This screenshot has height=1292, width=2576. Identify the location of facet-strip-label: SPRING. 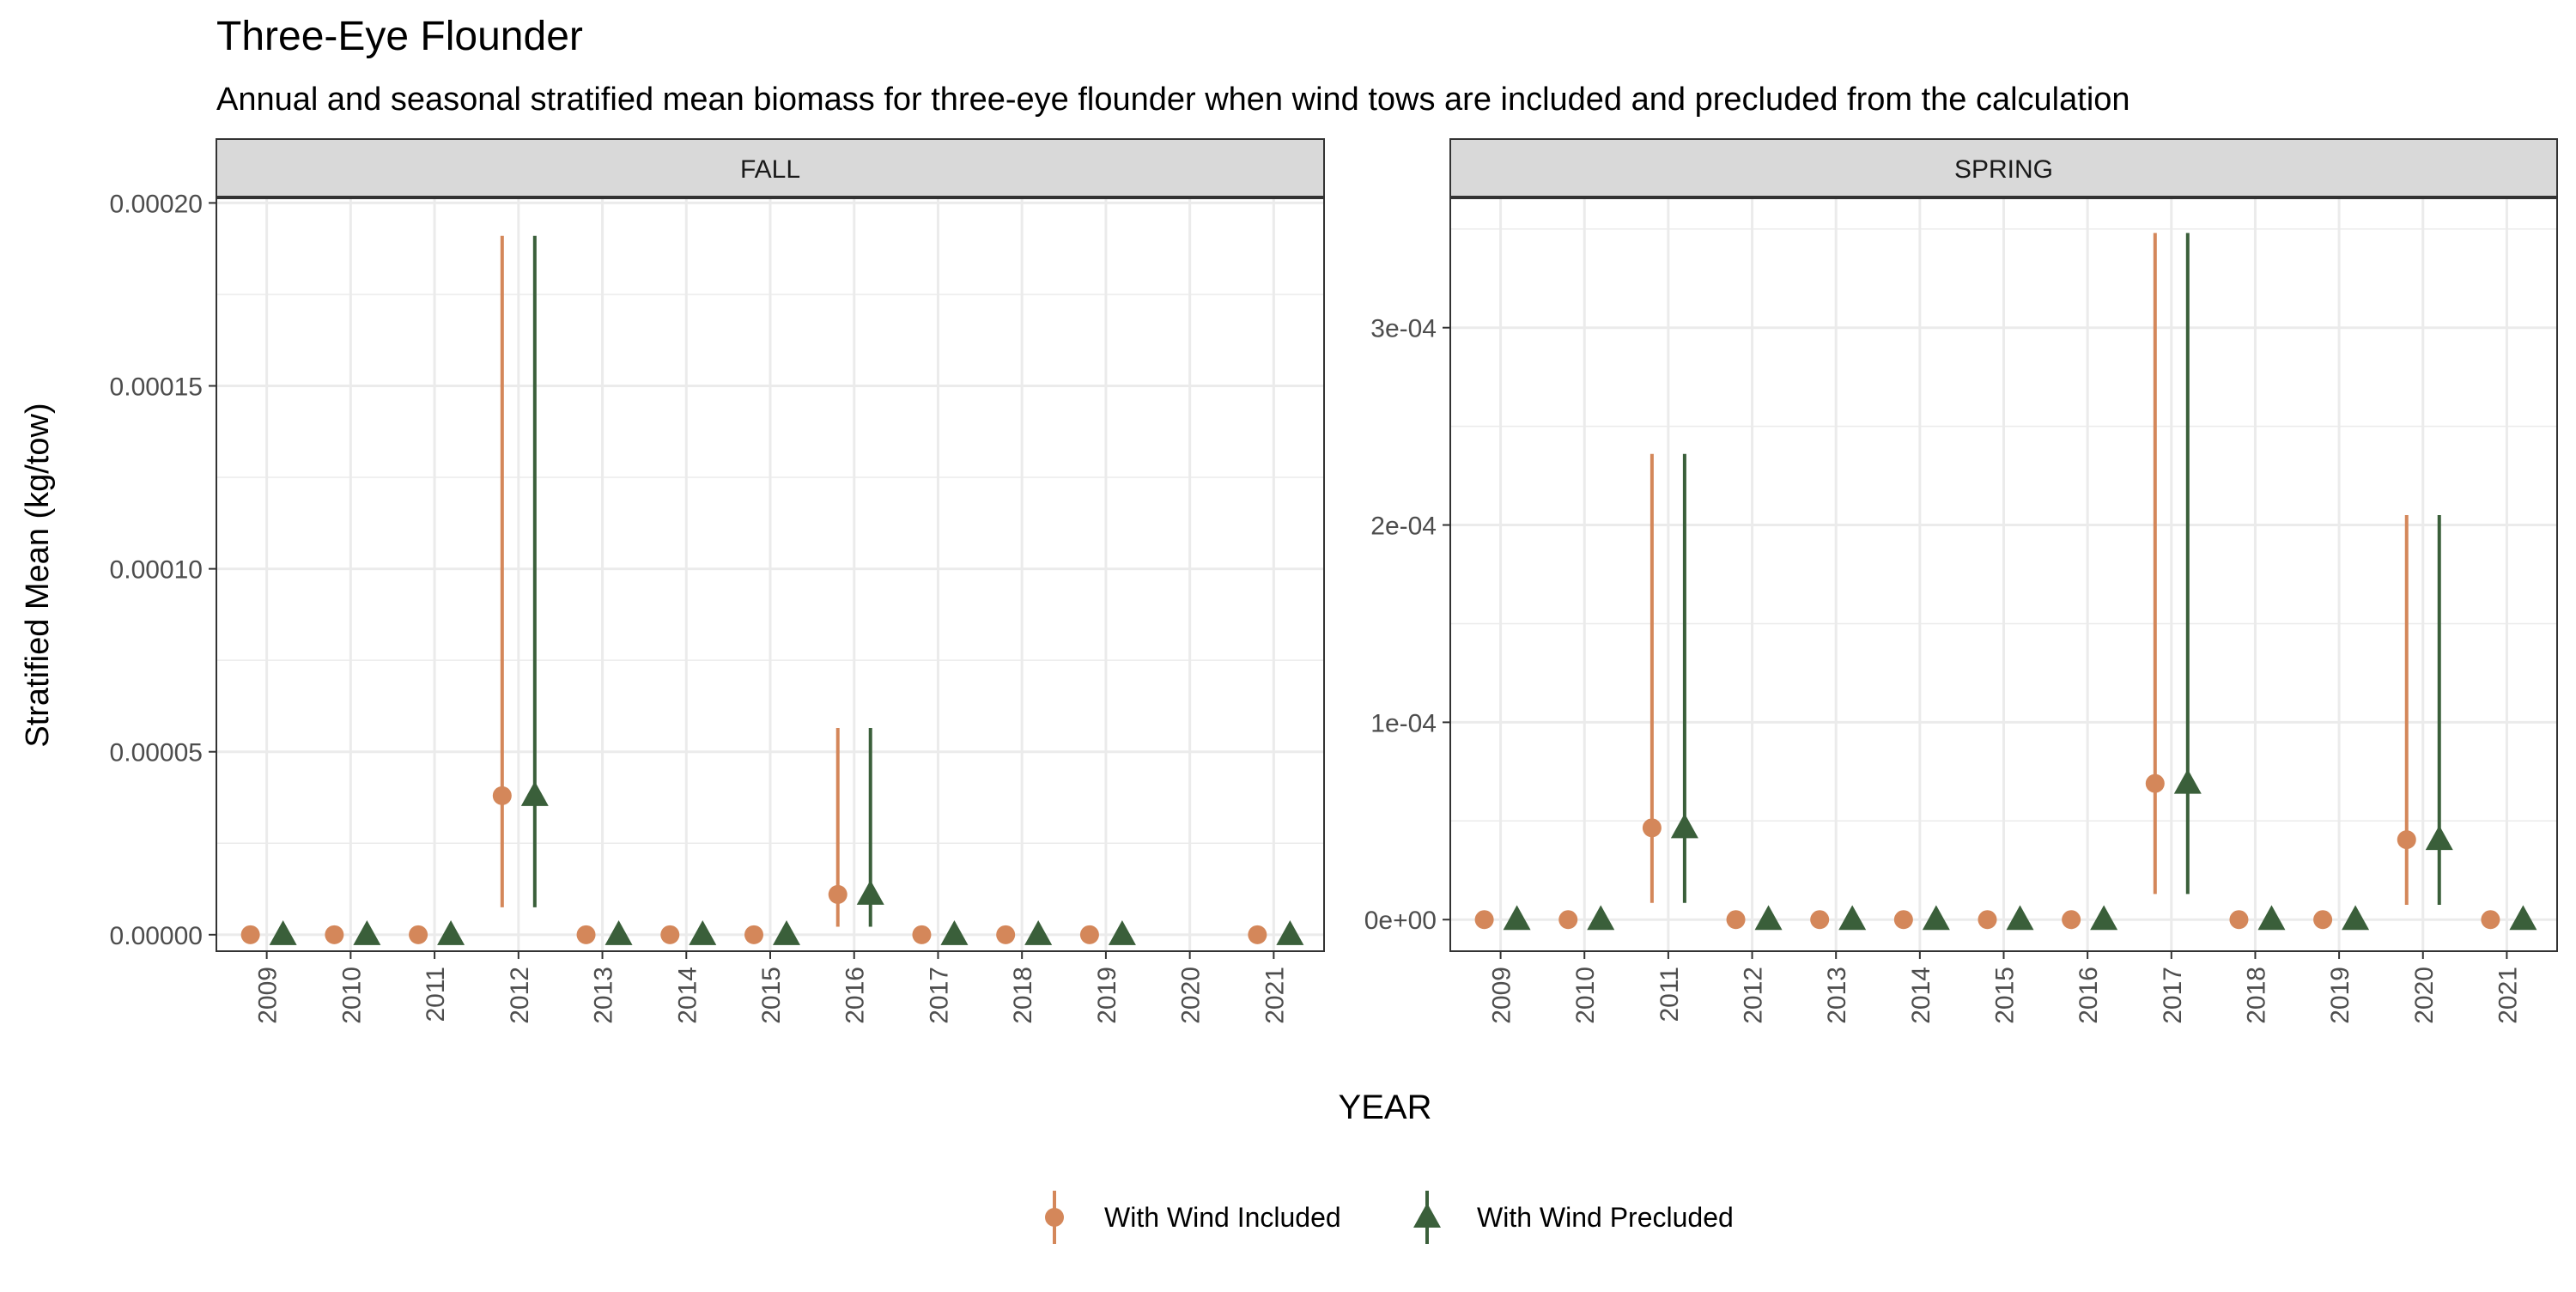
(2004, 169).